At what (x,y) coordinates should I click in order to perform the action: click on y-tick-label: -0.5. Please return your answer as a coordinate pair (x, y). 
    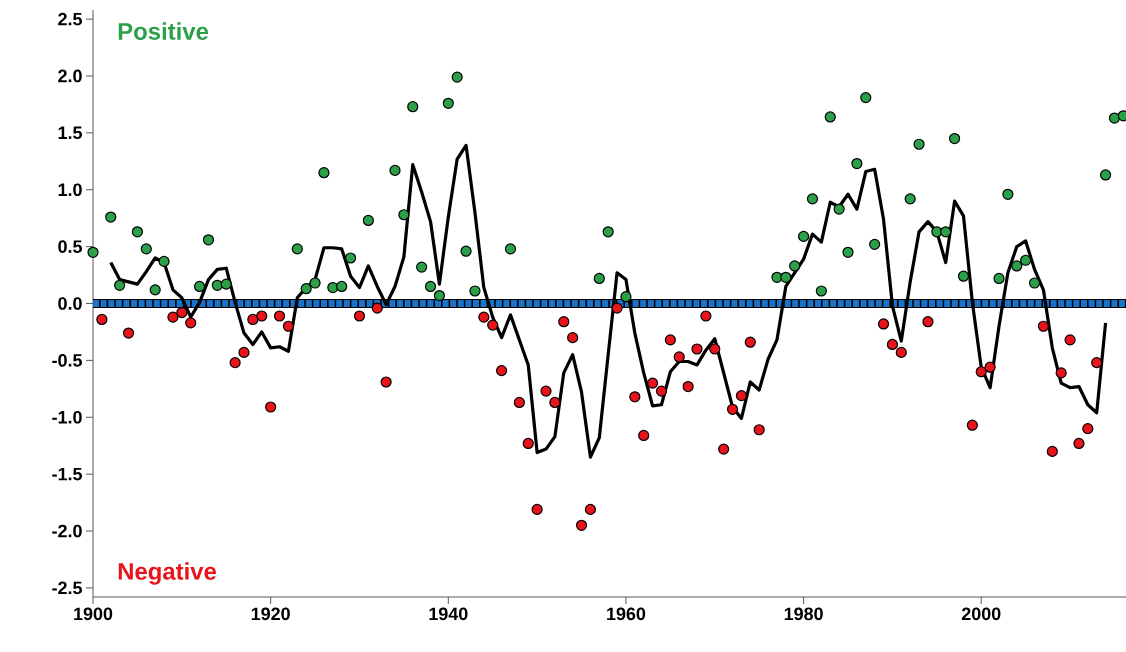
    Looking at the image, I should click on (67, 360).